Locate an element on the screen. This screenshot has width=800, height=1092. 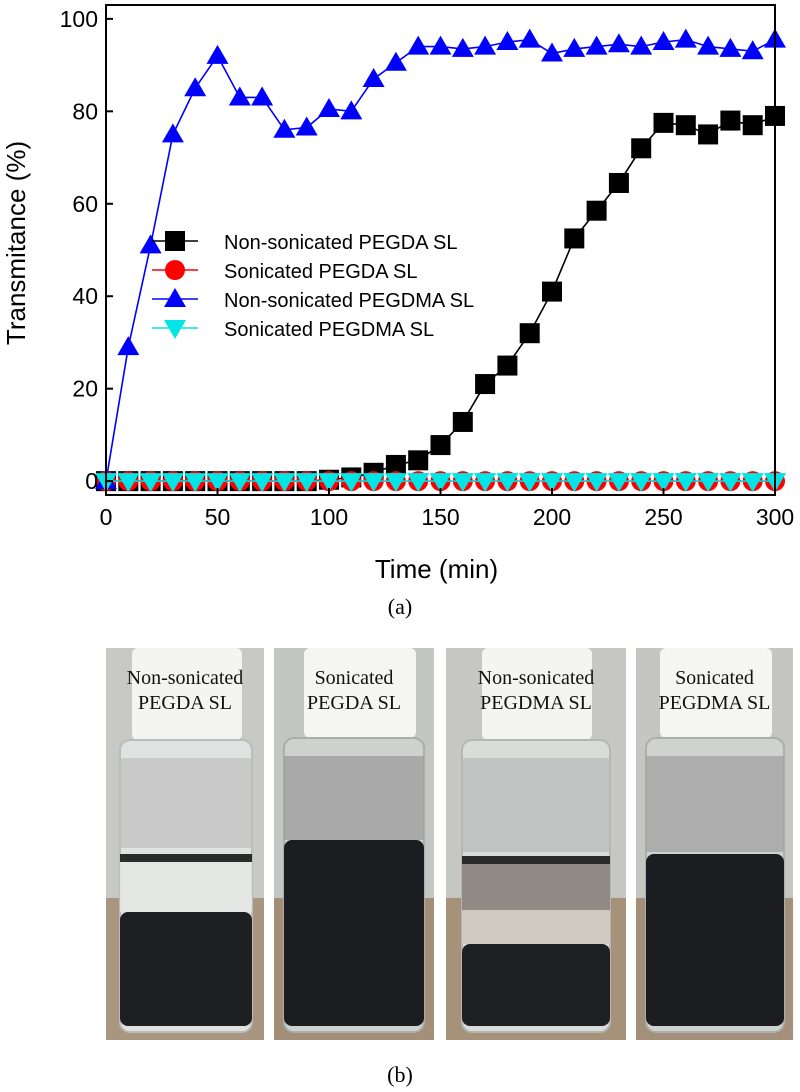
vial-photo-sonicated-pegda: Sonicated PEGDA SL is located at coordinates (354, 844).